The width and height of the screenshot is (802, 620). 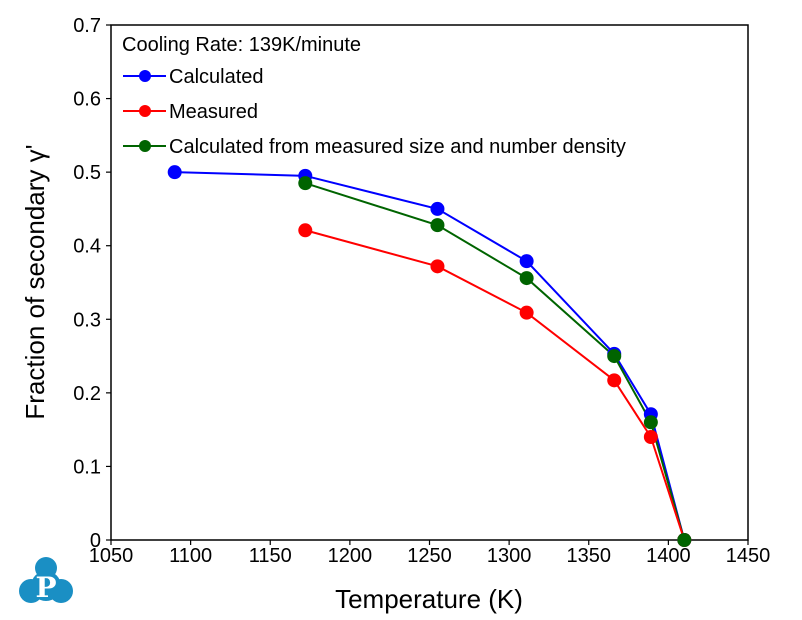 I want to click on y-axis-title: Fraction of secondary γ', so click(x=35, y=281).